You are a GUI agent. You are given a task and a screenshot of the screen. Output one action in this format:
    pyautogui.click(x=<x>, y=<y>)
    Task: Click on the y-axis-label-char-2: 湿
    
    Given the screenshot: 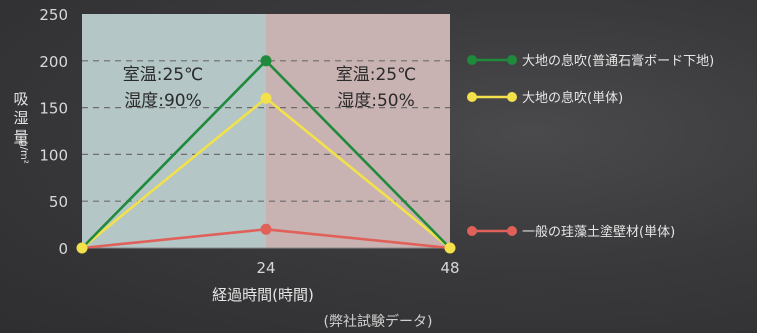 What is the action you would take?
    pyautogui.click(x=20, y=118)
    